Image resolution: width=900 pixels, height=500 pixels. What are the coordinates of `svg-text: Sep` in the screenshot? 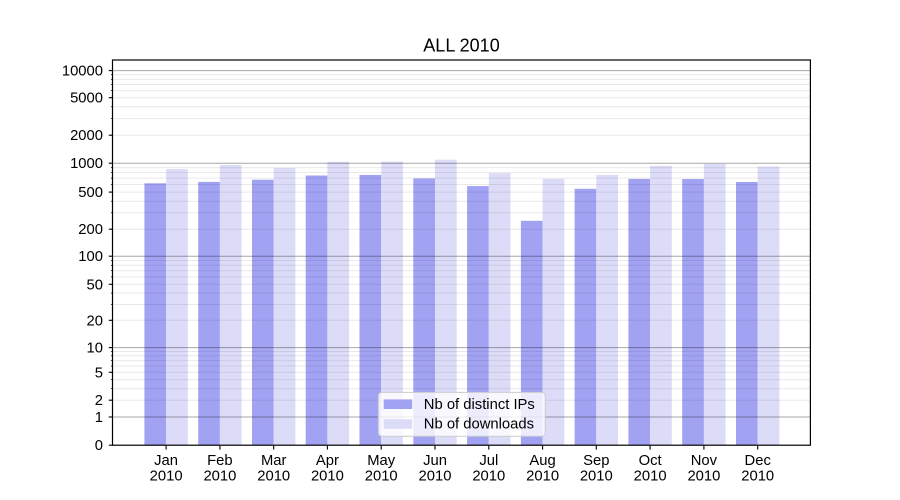 It's located at (596, 461).